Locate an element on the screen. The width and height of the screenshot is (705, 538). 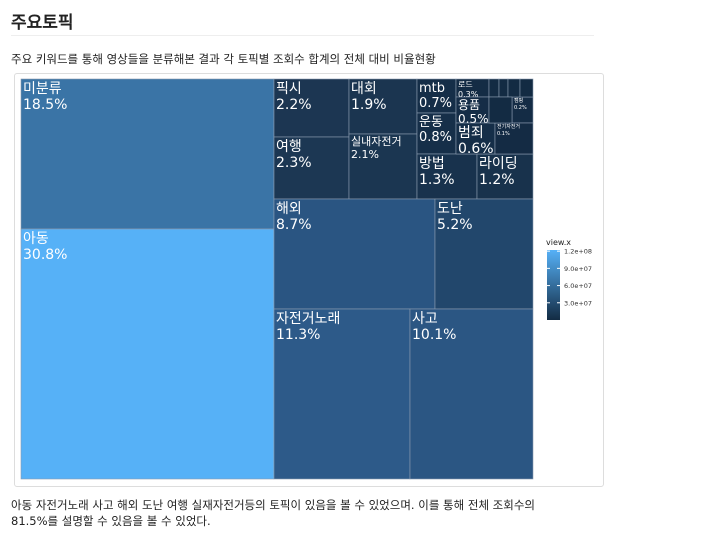
tile-value: 0.1% is located at coordinates (503, 134).